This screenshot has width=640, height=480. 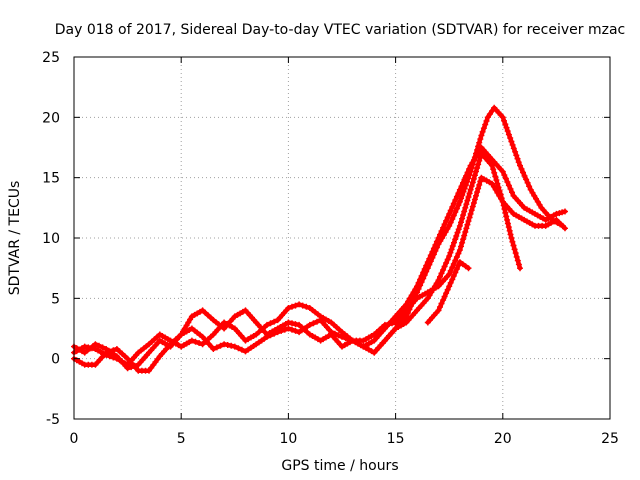 I want to click on series-track-d, so click(x=447, y=253).